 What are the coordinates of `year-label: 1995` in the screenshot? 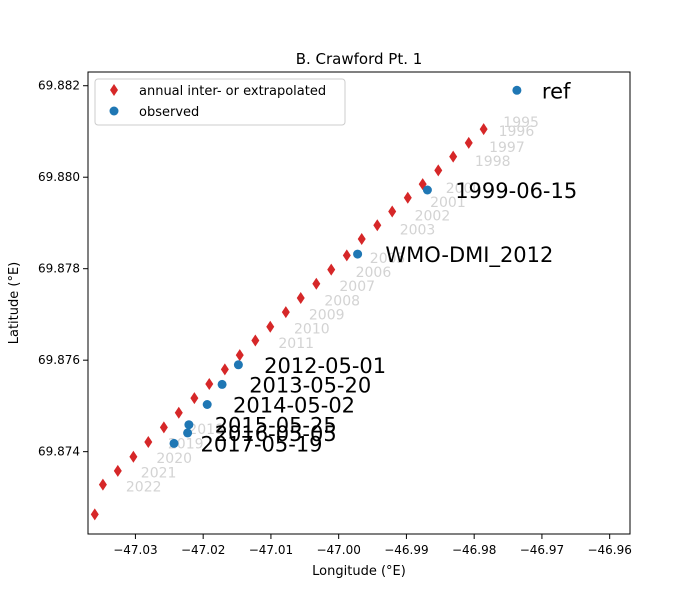 It's located at (521, 123).